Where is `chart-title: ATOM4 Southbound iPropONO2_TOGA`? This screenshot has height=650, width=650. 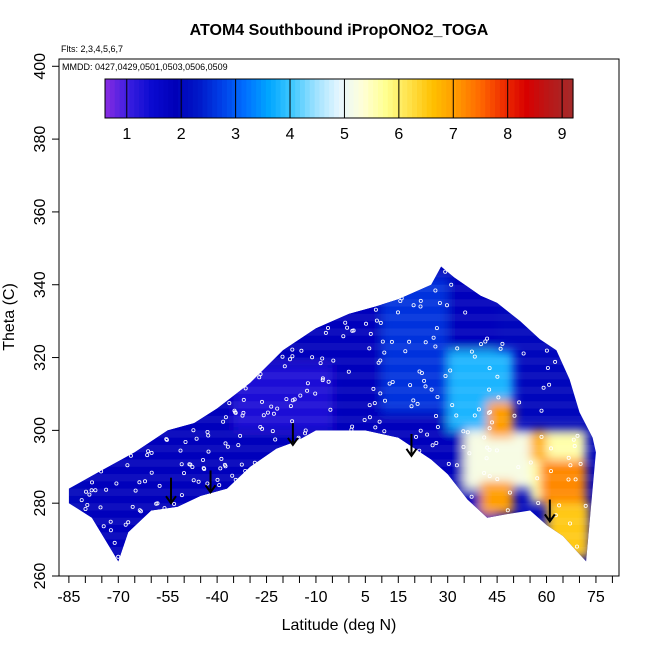
chart-title: ATOM4 Southbound iPropONO2_TOGA is located at coordinates (339, 30).